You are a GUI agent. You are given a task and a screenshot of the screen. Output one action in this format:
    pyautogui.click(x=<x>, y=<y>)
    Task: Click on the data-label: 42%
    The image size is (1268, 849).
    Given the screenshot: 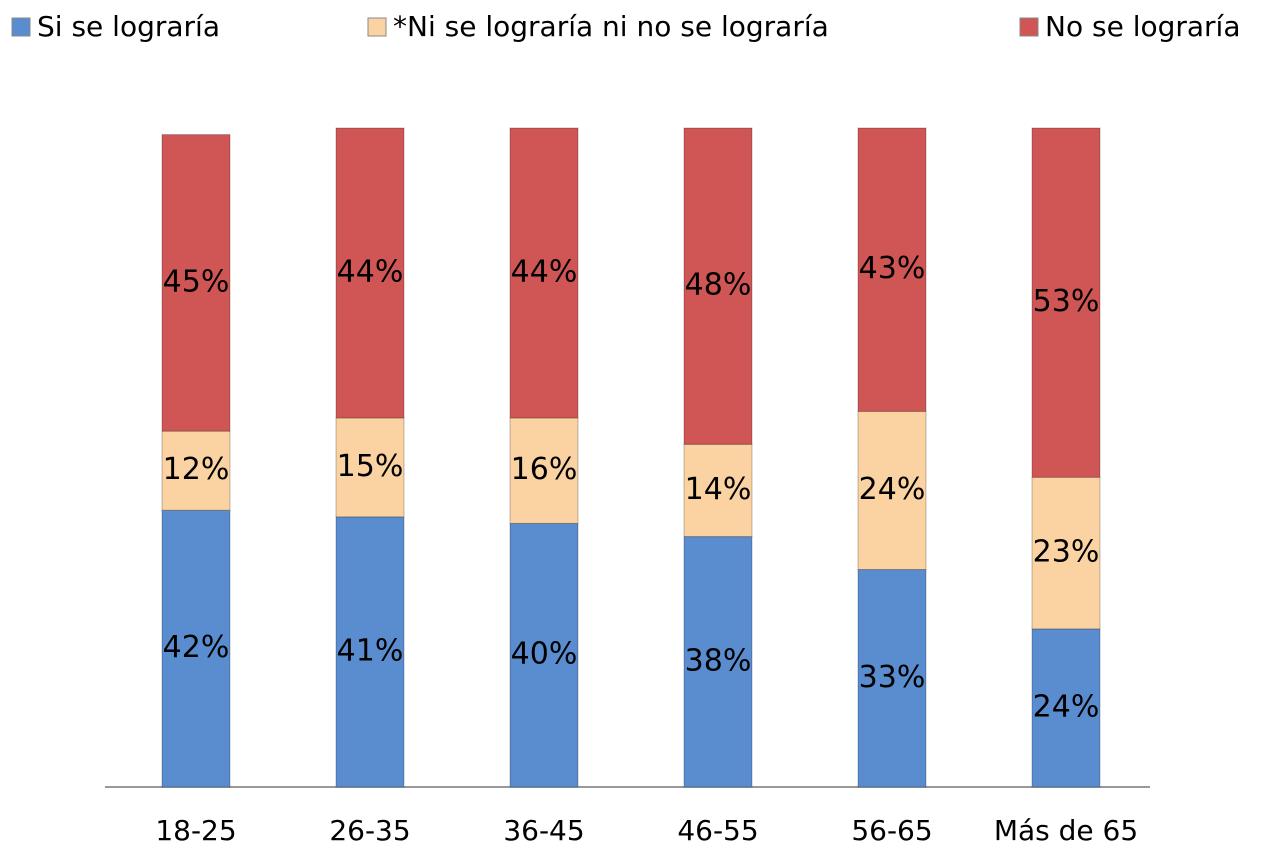 What is the action you would take?
    pyautogui.click(x=196, y=647)
    